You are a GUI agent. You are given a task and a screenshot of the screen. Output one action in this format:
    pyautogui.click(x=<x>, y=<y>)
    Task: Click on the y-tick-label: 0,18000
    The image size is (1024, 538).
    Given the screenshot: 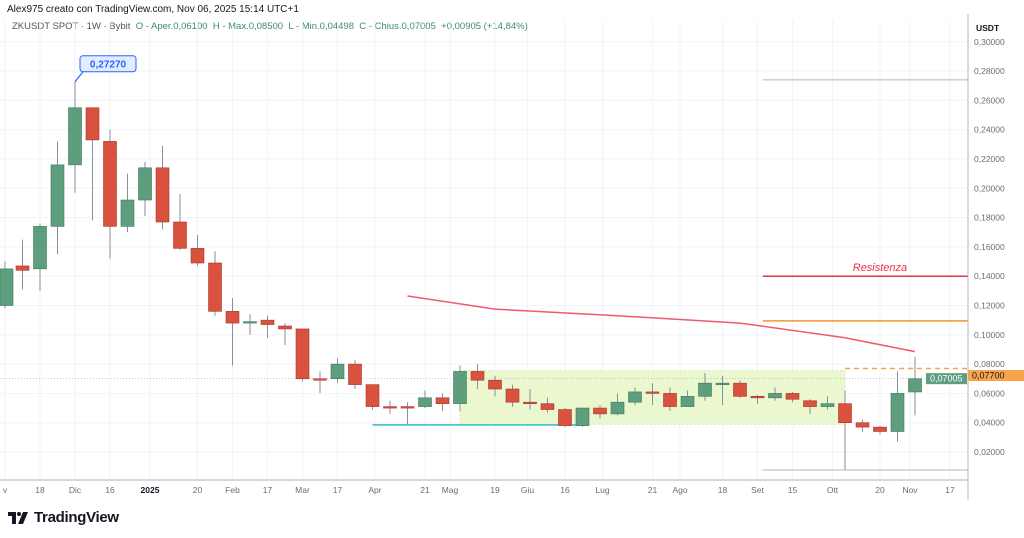 What is the action you would take?
    pyautogui.click(x=989, y=218)
    